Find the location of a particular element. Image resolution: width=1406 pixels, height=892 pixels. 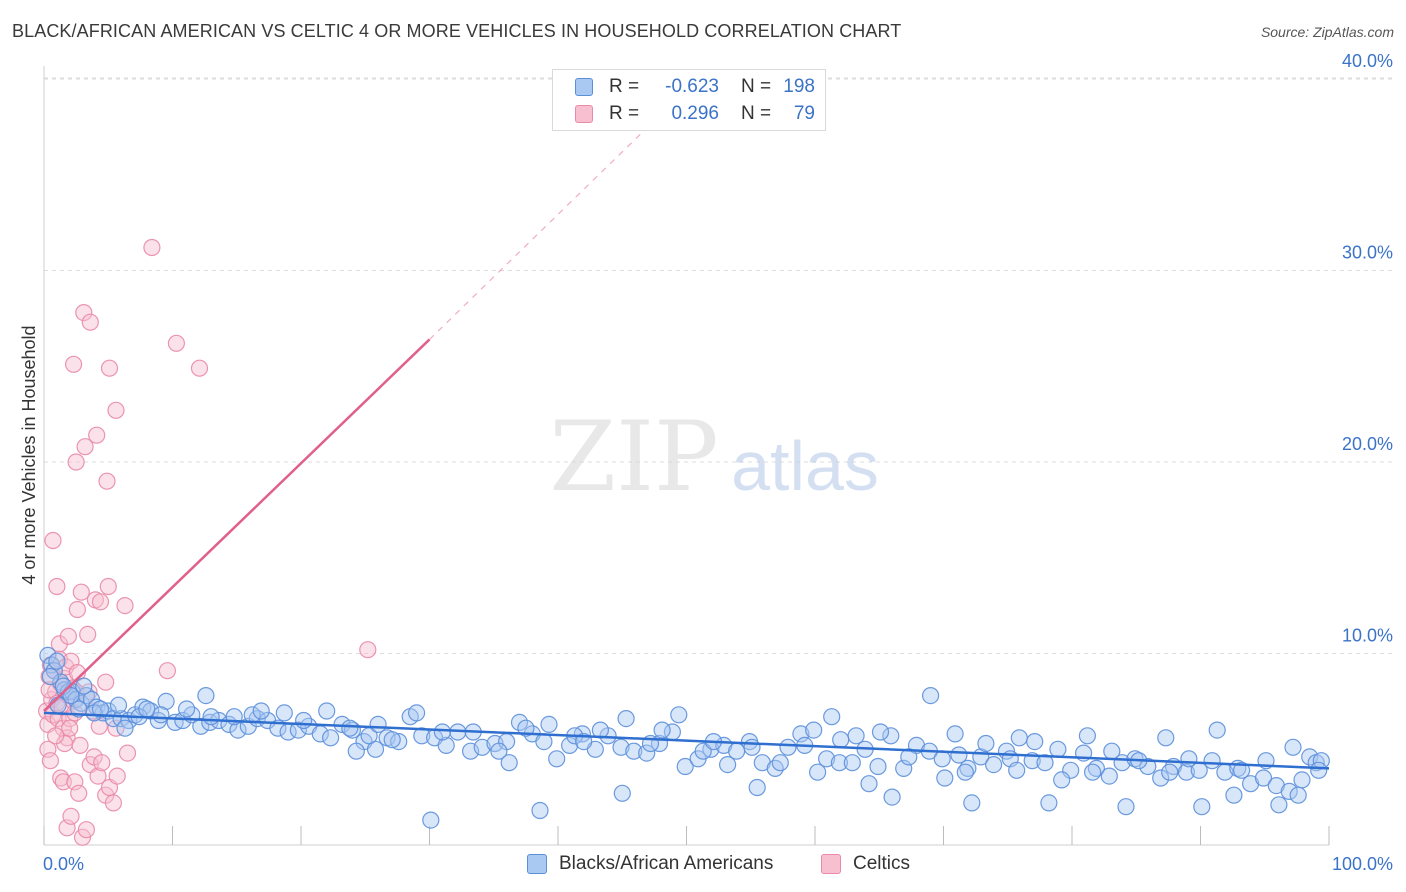

series-legend-blue: Blacks/African Americans is located at coordinates (650, 864).